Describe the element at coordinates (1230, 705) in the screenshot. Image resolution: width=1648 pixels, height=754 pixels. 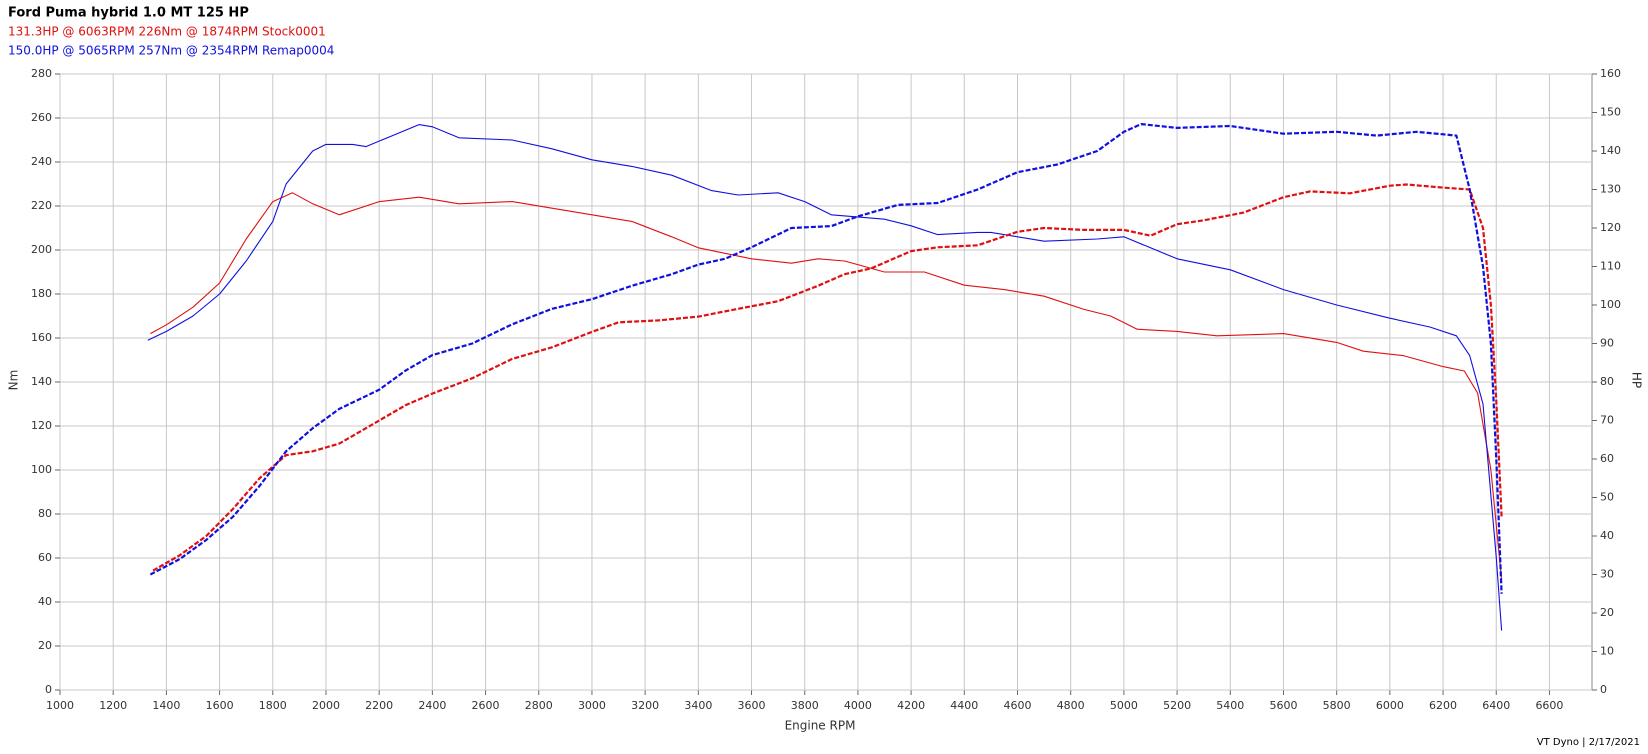
I see `x-tick-label: 5400` at that location.